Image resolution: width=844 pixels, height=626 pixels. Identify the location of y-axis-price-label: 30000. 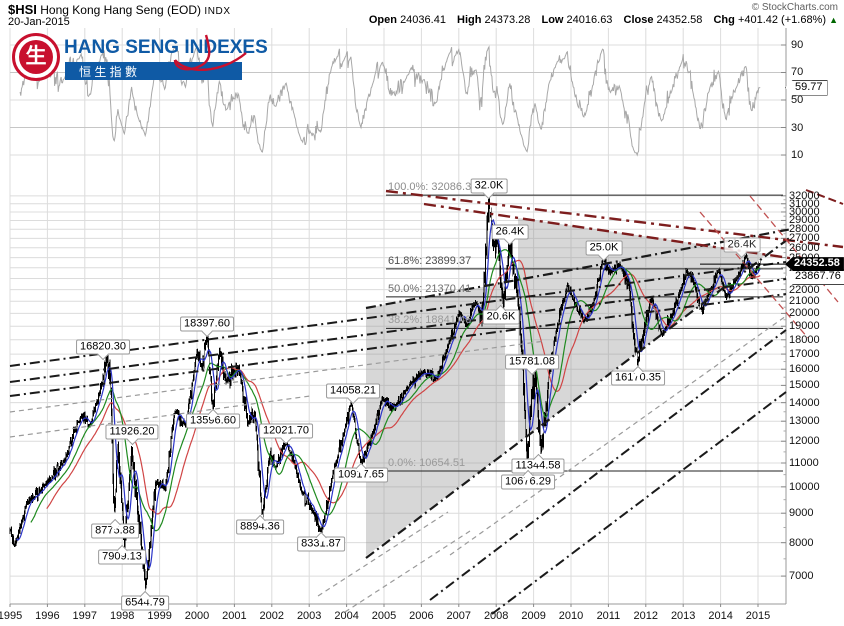
(804, 211).